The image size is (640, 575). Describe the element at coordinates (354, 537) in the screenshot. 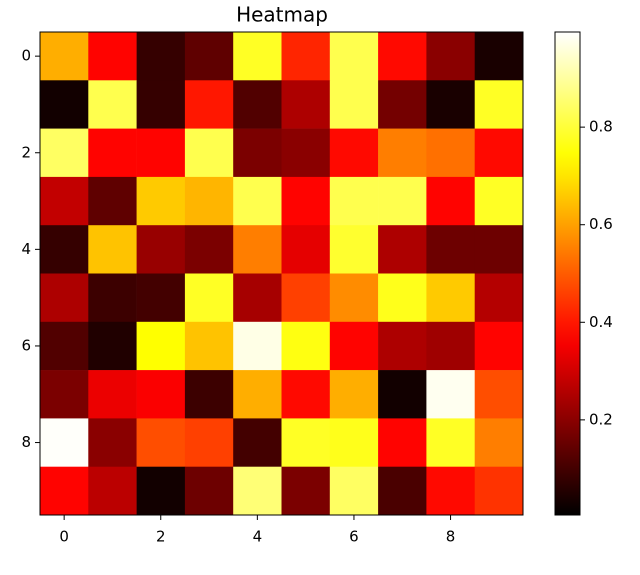

I see `x-tick-label: 6` at that location.